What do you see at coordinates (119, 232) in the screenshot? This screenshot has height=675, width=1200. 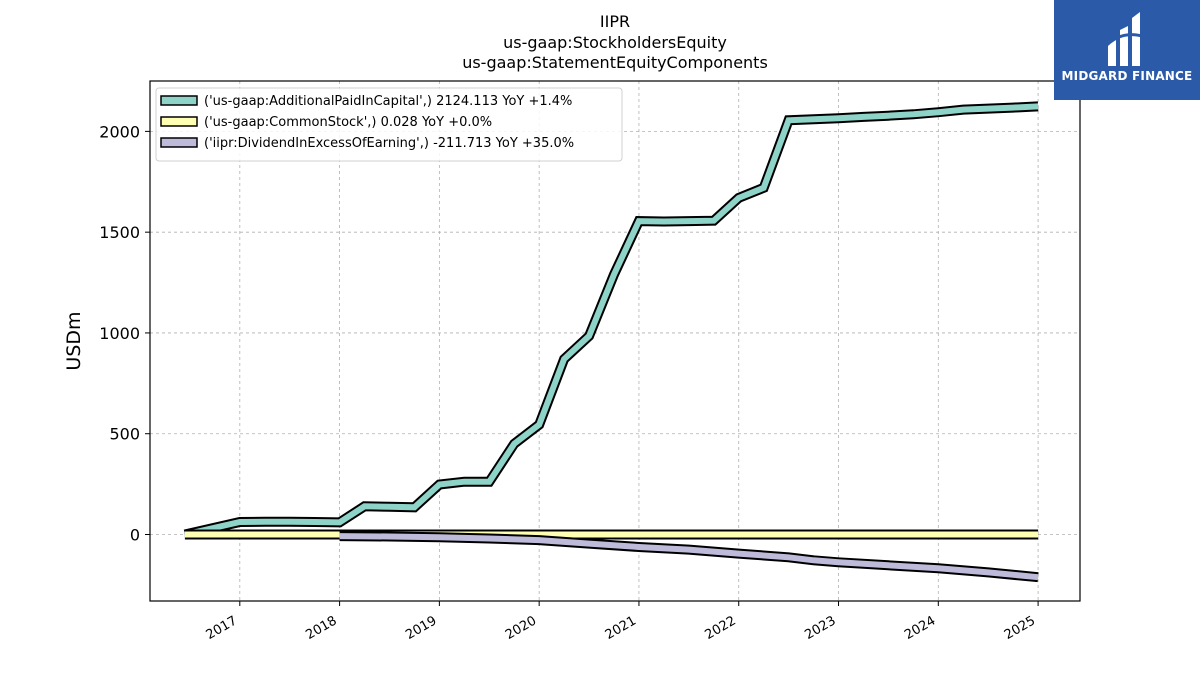 I see `y-tick-label: 1500` at bounding box center [119, 232].